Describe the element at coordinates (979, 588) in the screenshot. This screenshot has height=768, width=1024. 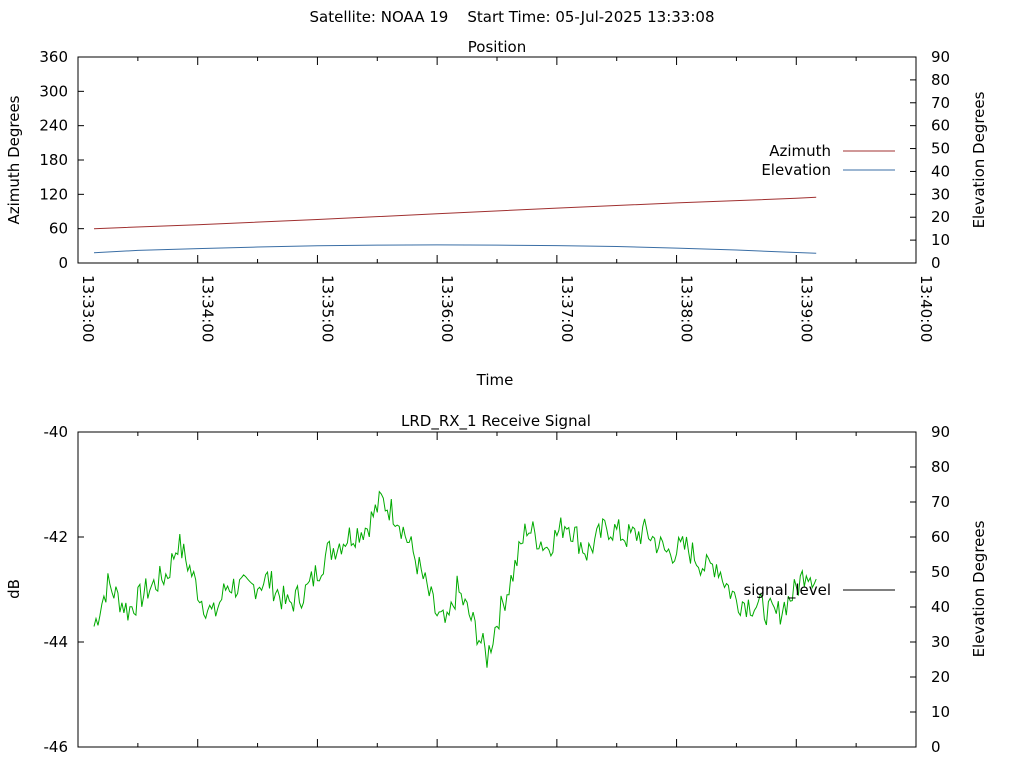
I see `signal-y2label: Elevation Degrees` at that location.